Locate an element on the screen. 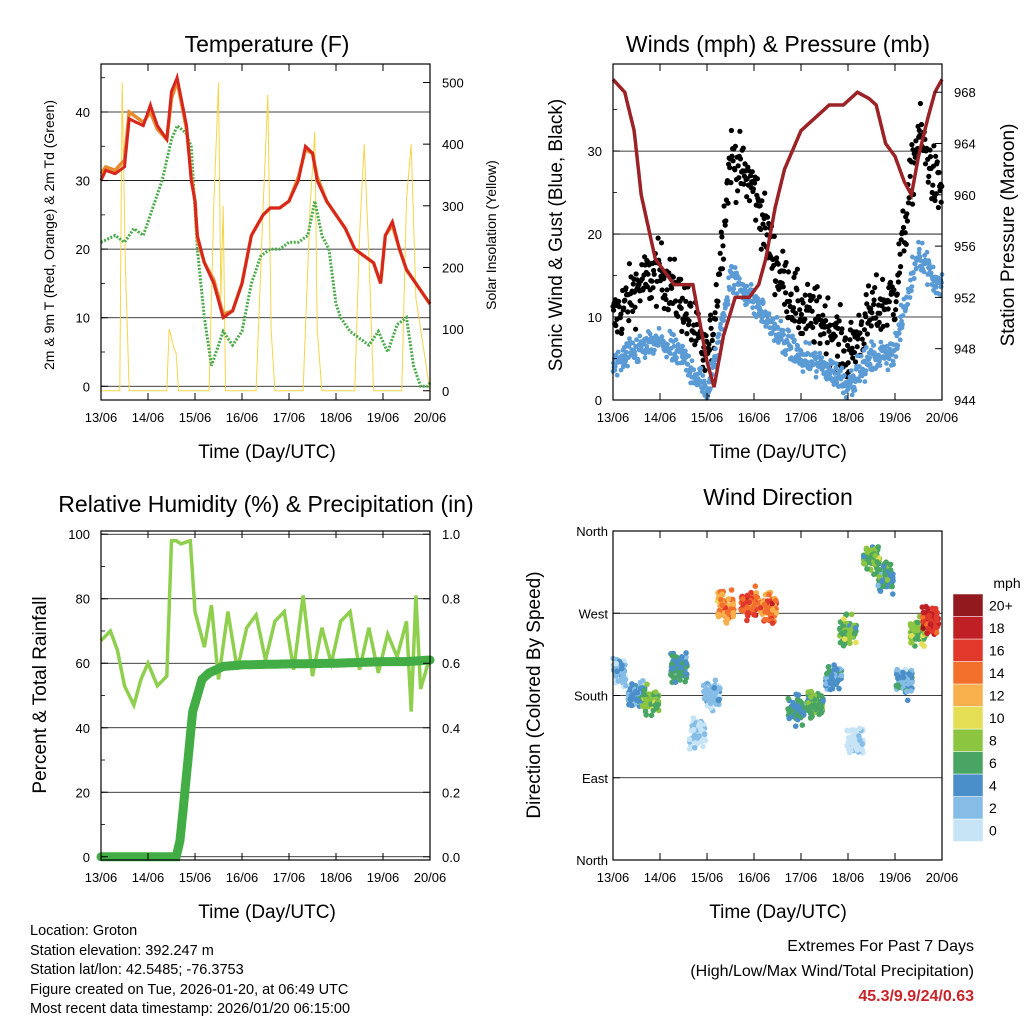  y2-tick-label: 0.8 is located at coordinates (451, 599).